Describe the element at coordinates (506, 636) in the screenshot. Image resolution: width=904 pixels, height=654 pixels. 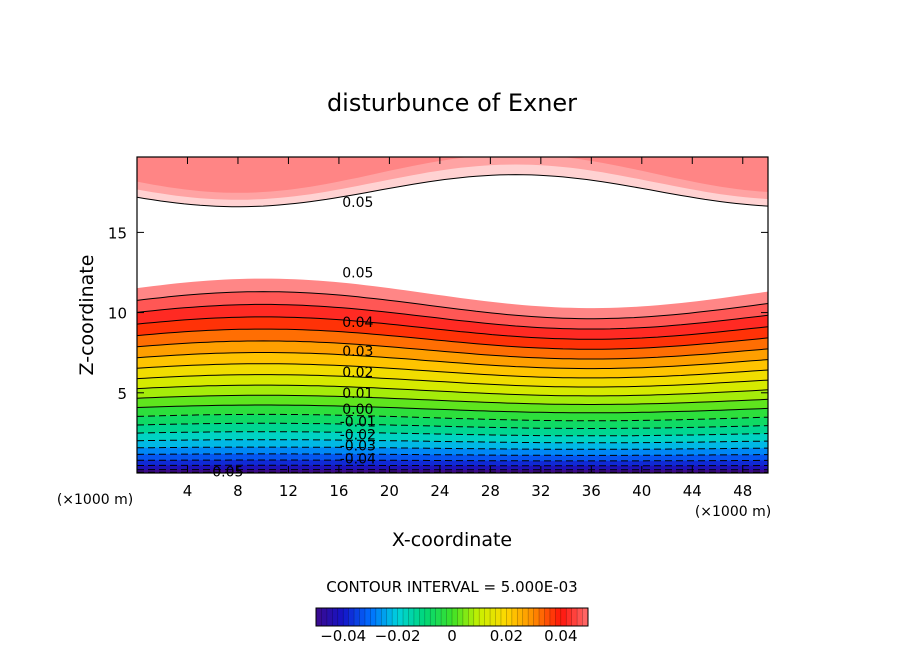
I see `colorbar-tick-label: 0.02` at that location.